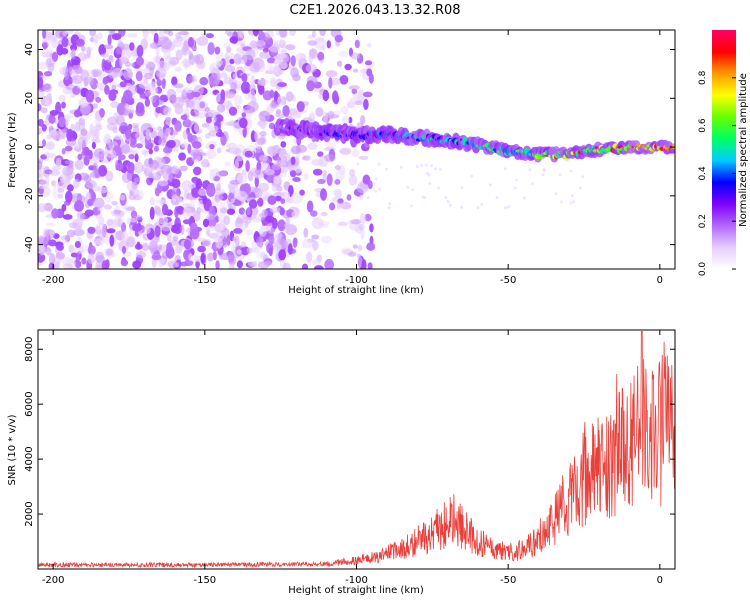 This screenshot has width=750, height=600. I want to click on y-tick-label: 20, so click(29, 98).